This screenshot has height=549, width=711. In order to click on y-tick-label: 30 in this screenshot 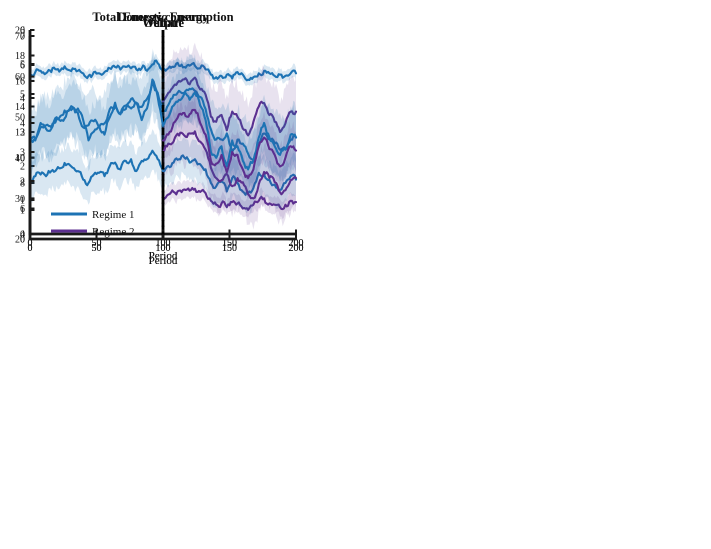, I will do `click(20, 199)`.